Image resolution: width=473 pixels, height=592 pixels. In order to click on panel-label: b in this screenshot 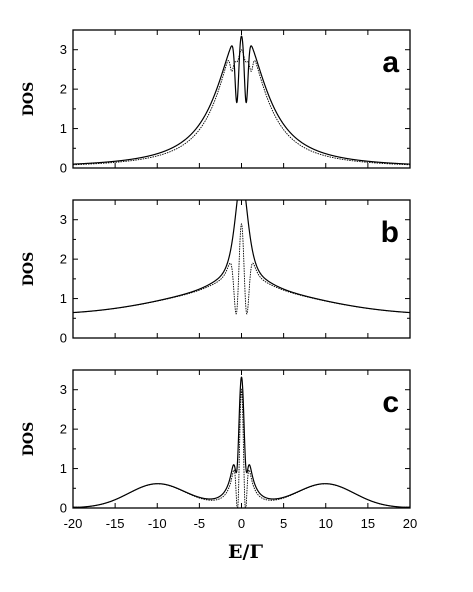, I will do `click(390, 232)`.